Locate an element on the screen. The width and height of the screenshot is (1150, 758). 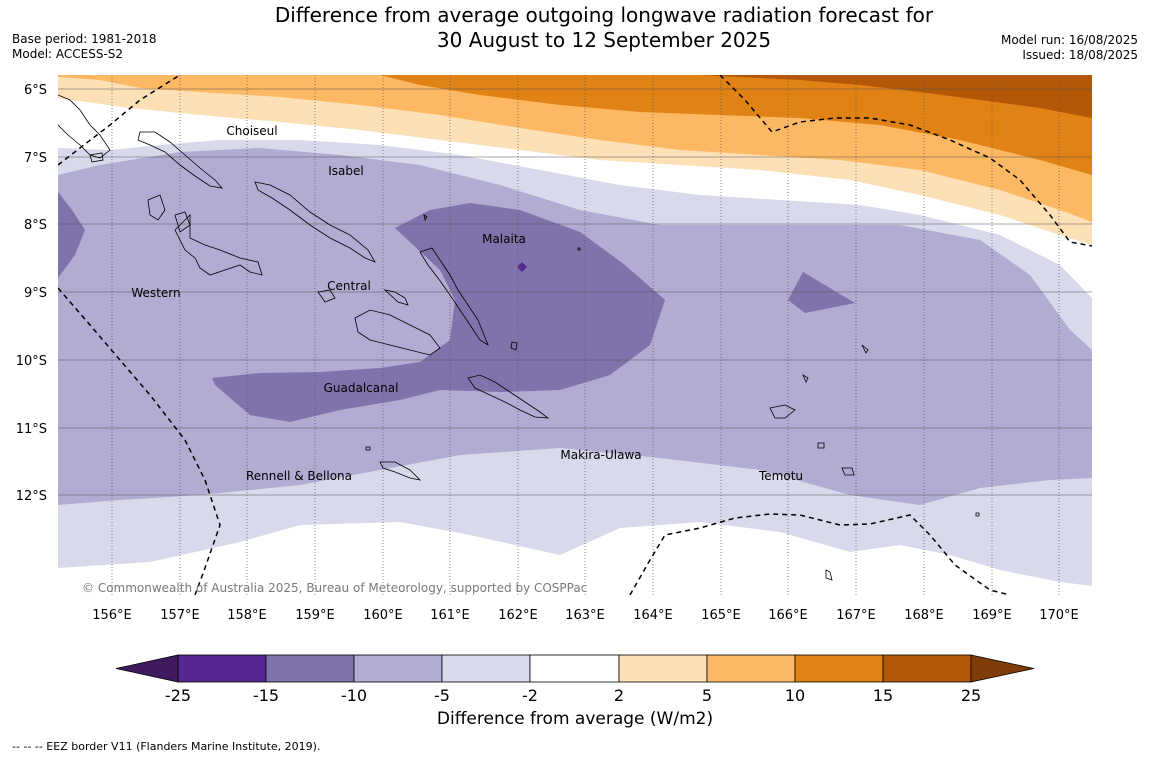
lon-label: 170°E is located at coordinates (1059, 615).